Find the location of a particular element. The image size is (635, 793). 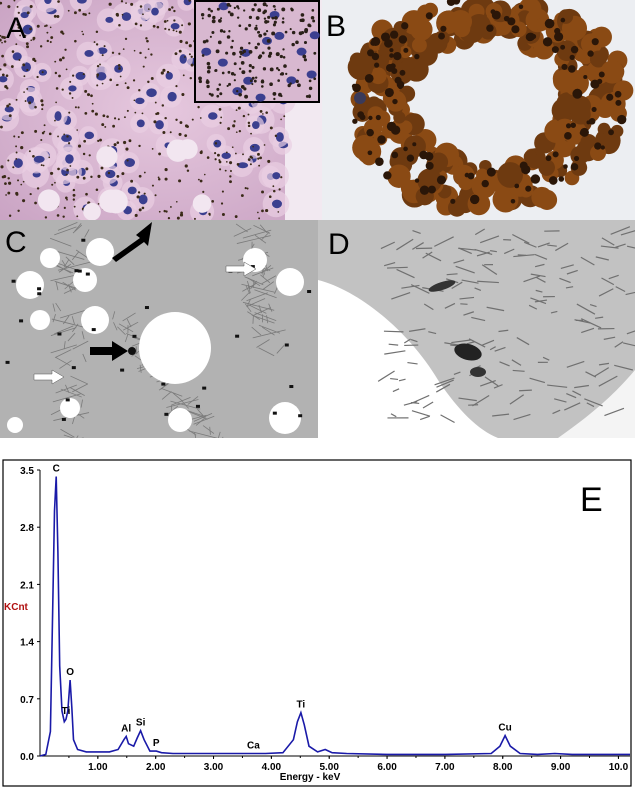

panel-a-micrograph: A is located at coordinates (161, 110).